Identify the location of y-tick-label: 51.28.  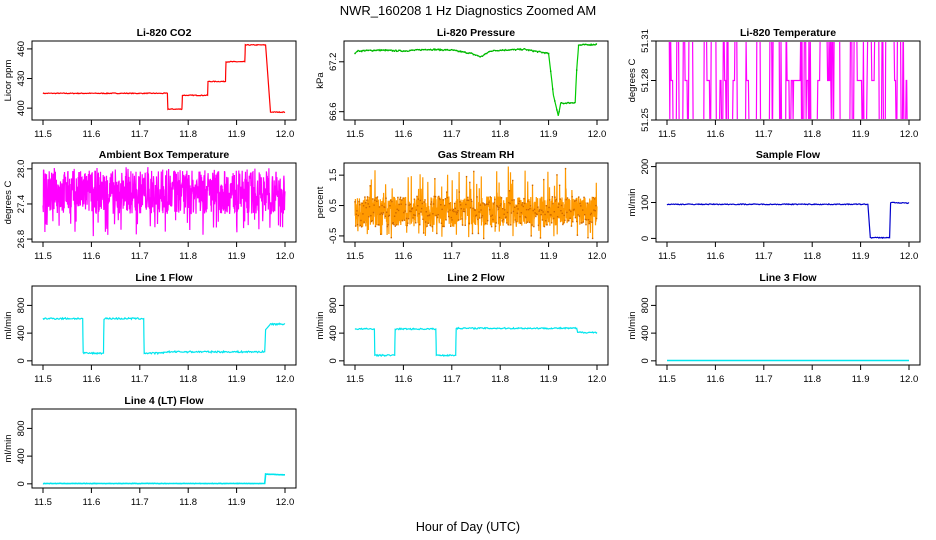
(645, 81).